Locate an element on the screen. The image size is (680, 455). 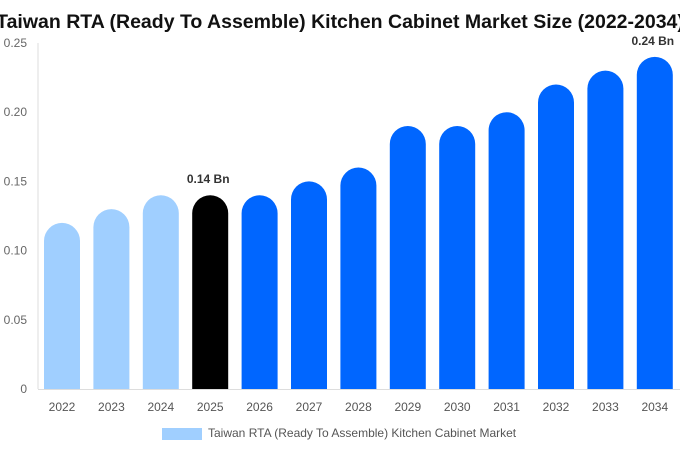
bar-2029 is located at coordinates (407, 258).